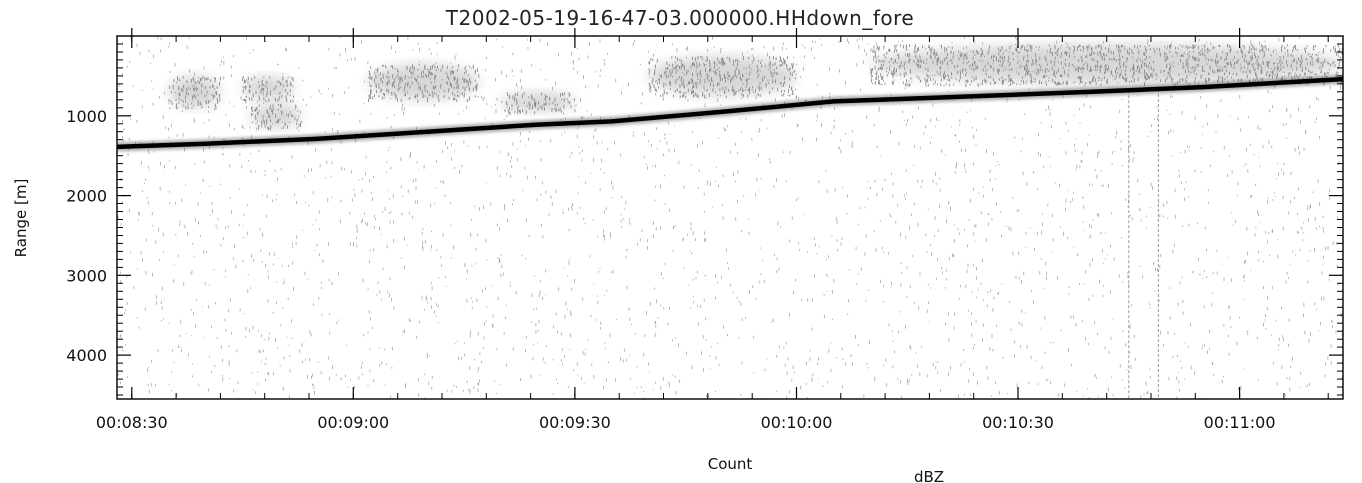  Describe the element at coordinates (132, 422) in the screenshot. I see `x-tick-label: 00:08:30` at that location.